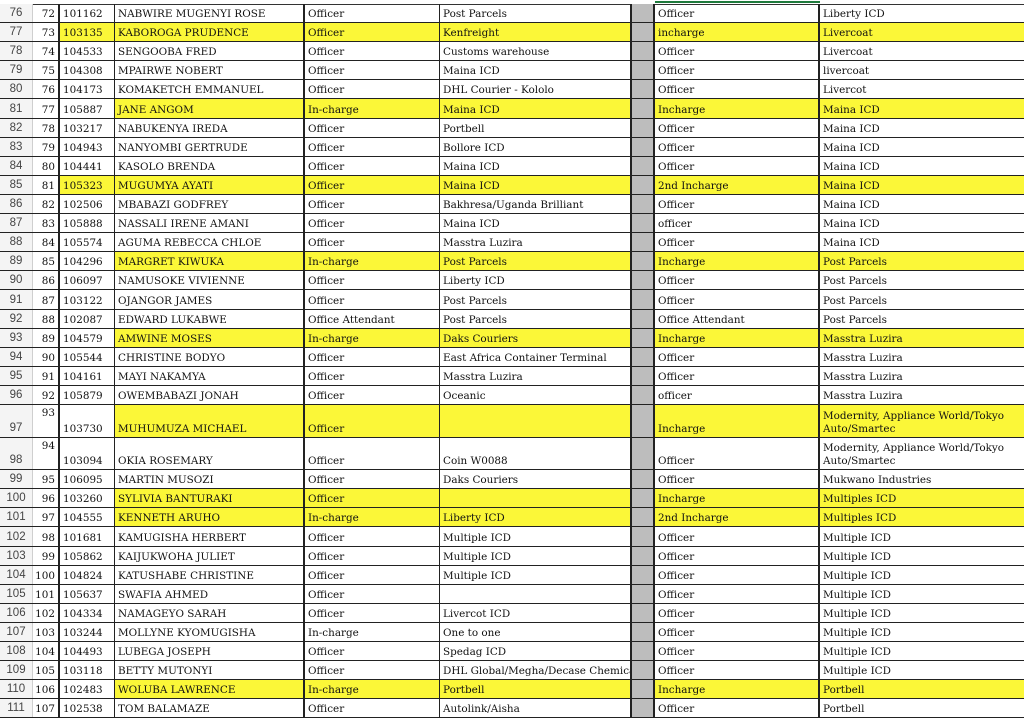 The width and height of the screenshot is (1024, 720). Describe the element at coordinates (46, 420) in the screenshot. I see `serial-number-cell: 93` at that location.